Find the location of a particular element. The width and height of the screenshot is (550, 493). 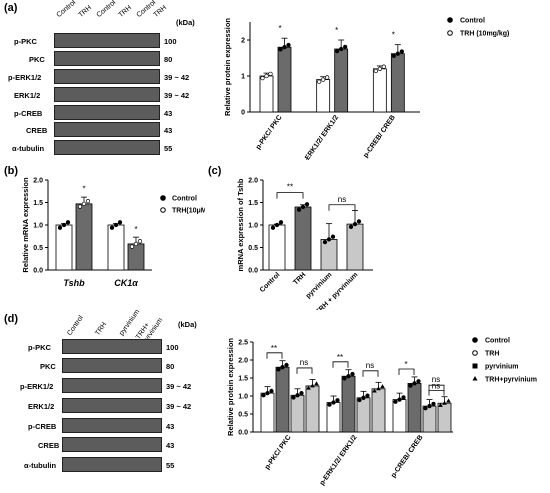

y-tick-label: 0.0 is located at coordinates (38, 271).